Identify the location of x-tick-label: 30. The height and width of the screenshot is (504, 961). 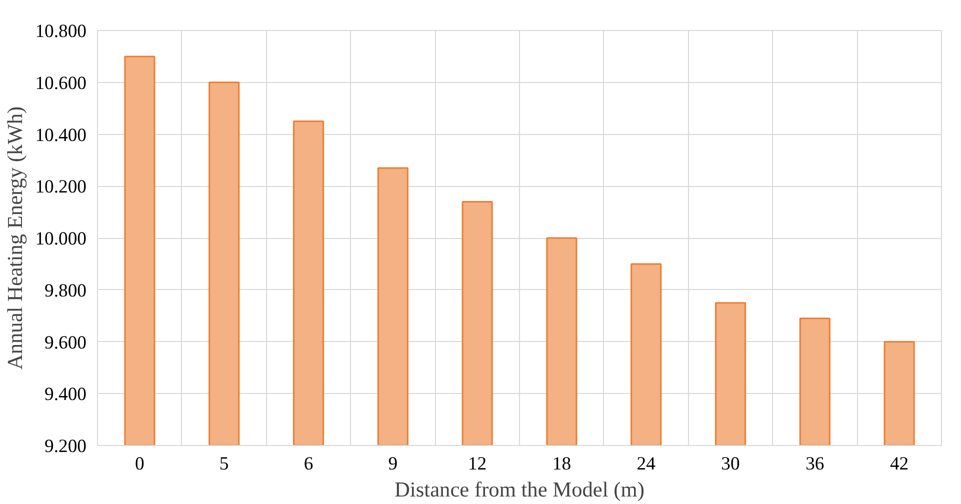
(730, 464).